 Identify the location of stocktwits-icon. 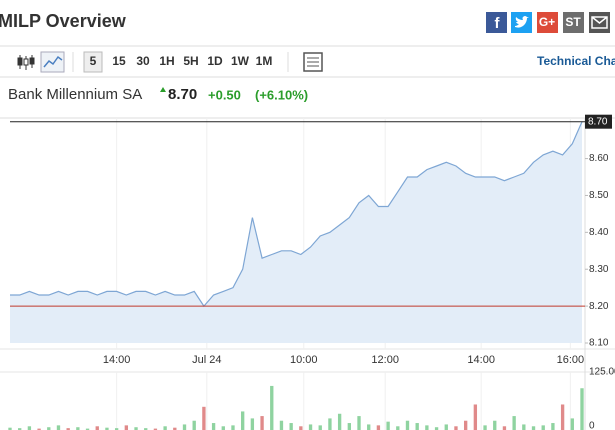
(573, 22).